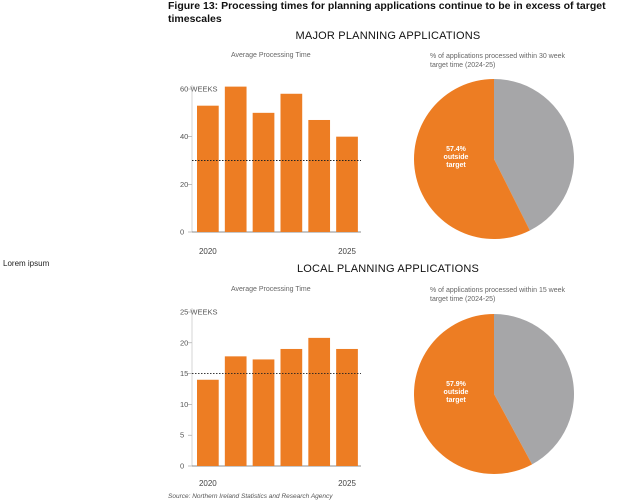 Image resolution: width=620 pixels, height=503 pixels. What do you see at coordinates (199, 89) in the screenshot?
I see `y-tick-label: 60 WEEKS` at bounding box center [199, 89].